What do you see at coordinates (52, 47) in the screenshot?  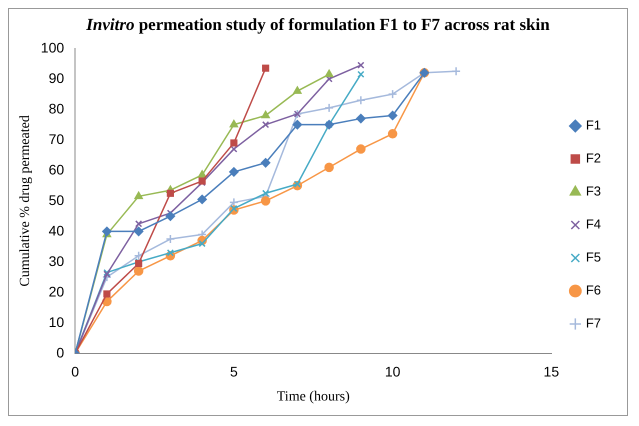 I see `y-tick-label: 100` at bounding box center [52, 47].